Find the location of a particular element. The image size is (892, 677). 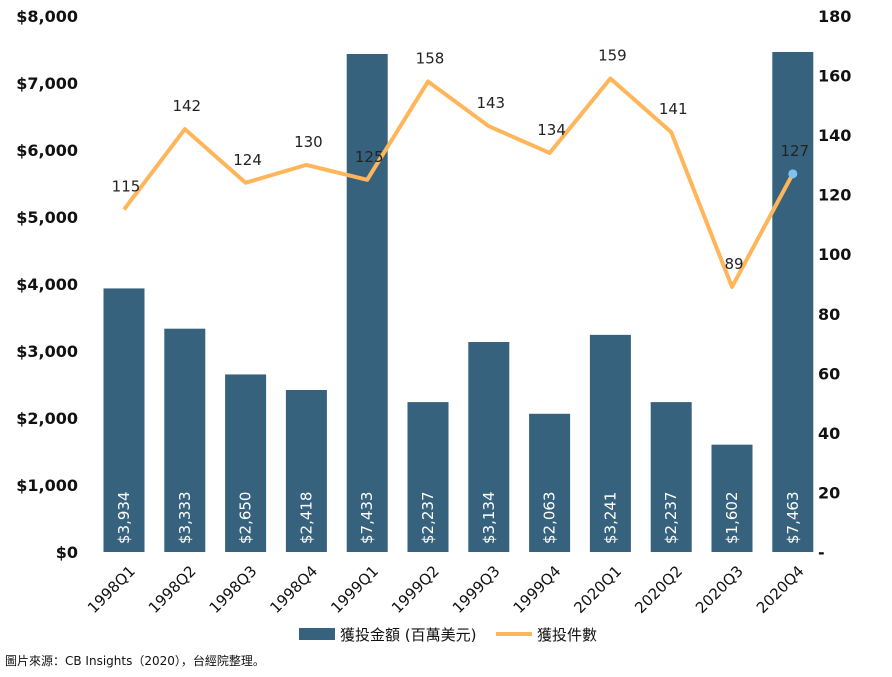

line-data-label: 142 is located at coordinates (186, 106).